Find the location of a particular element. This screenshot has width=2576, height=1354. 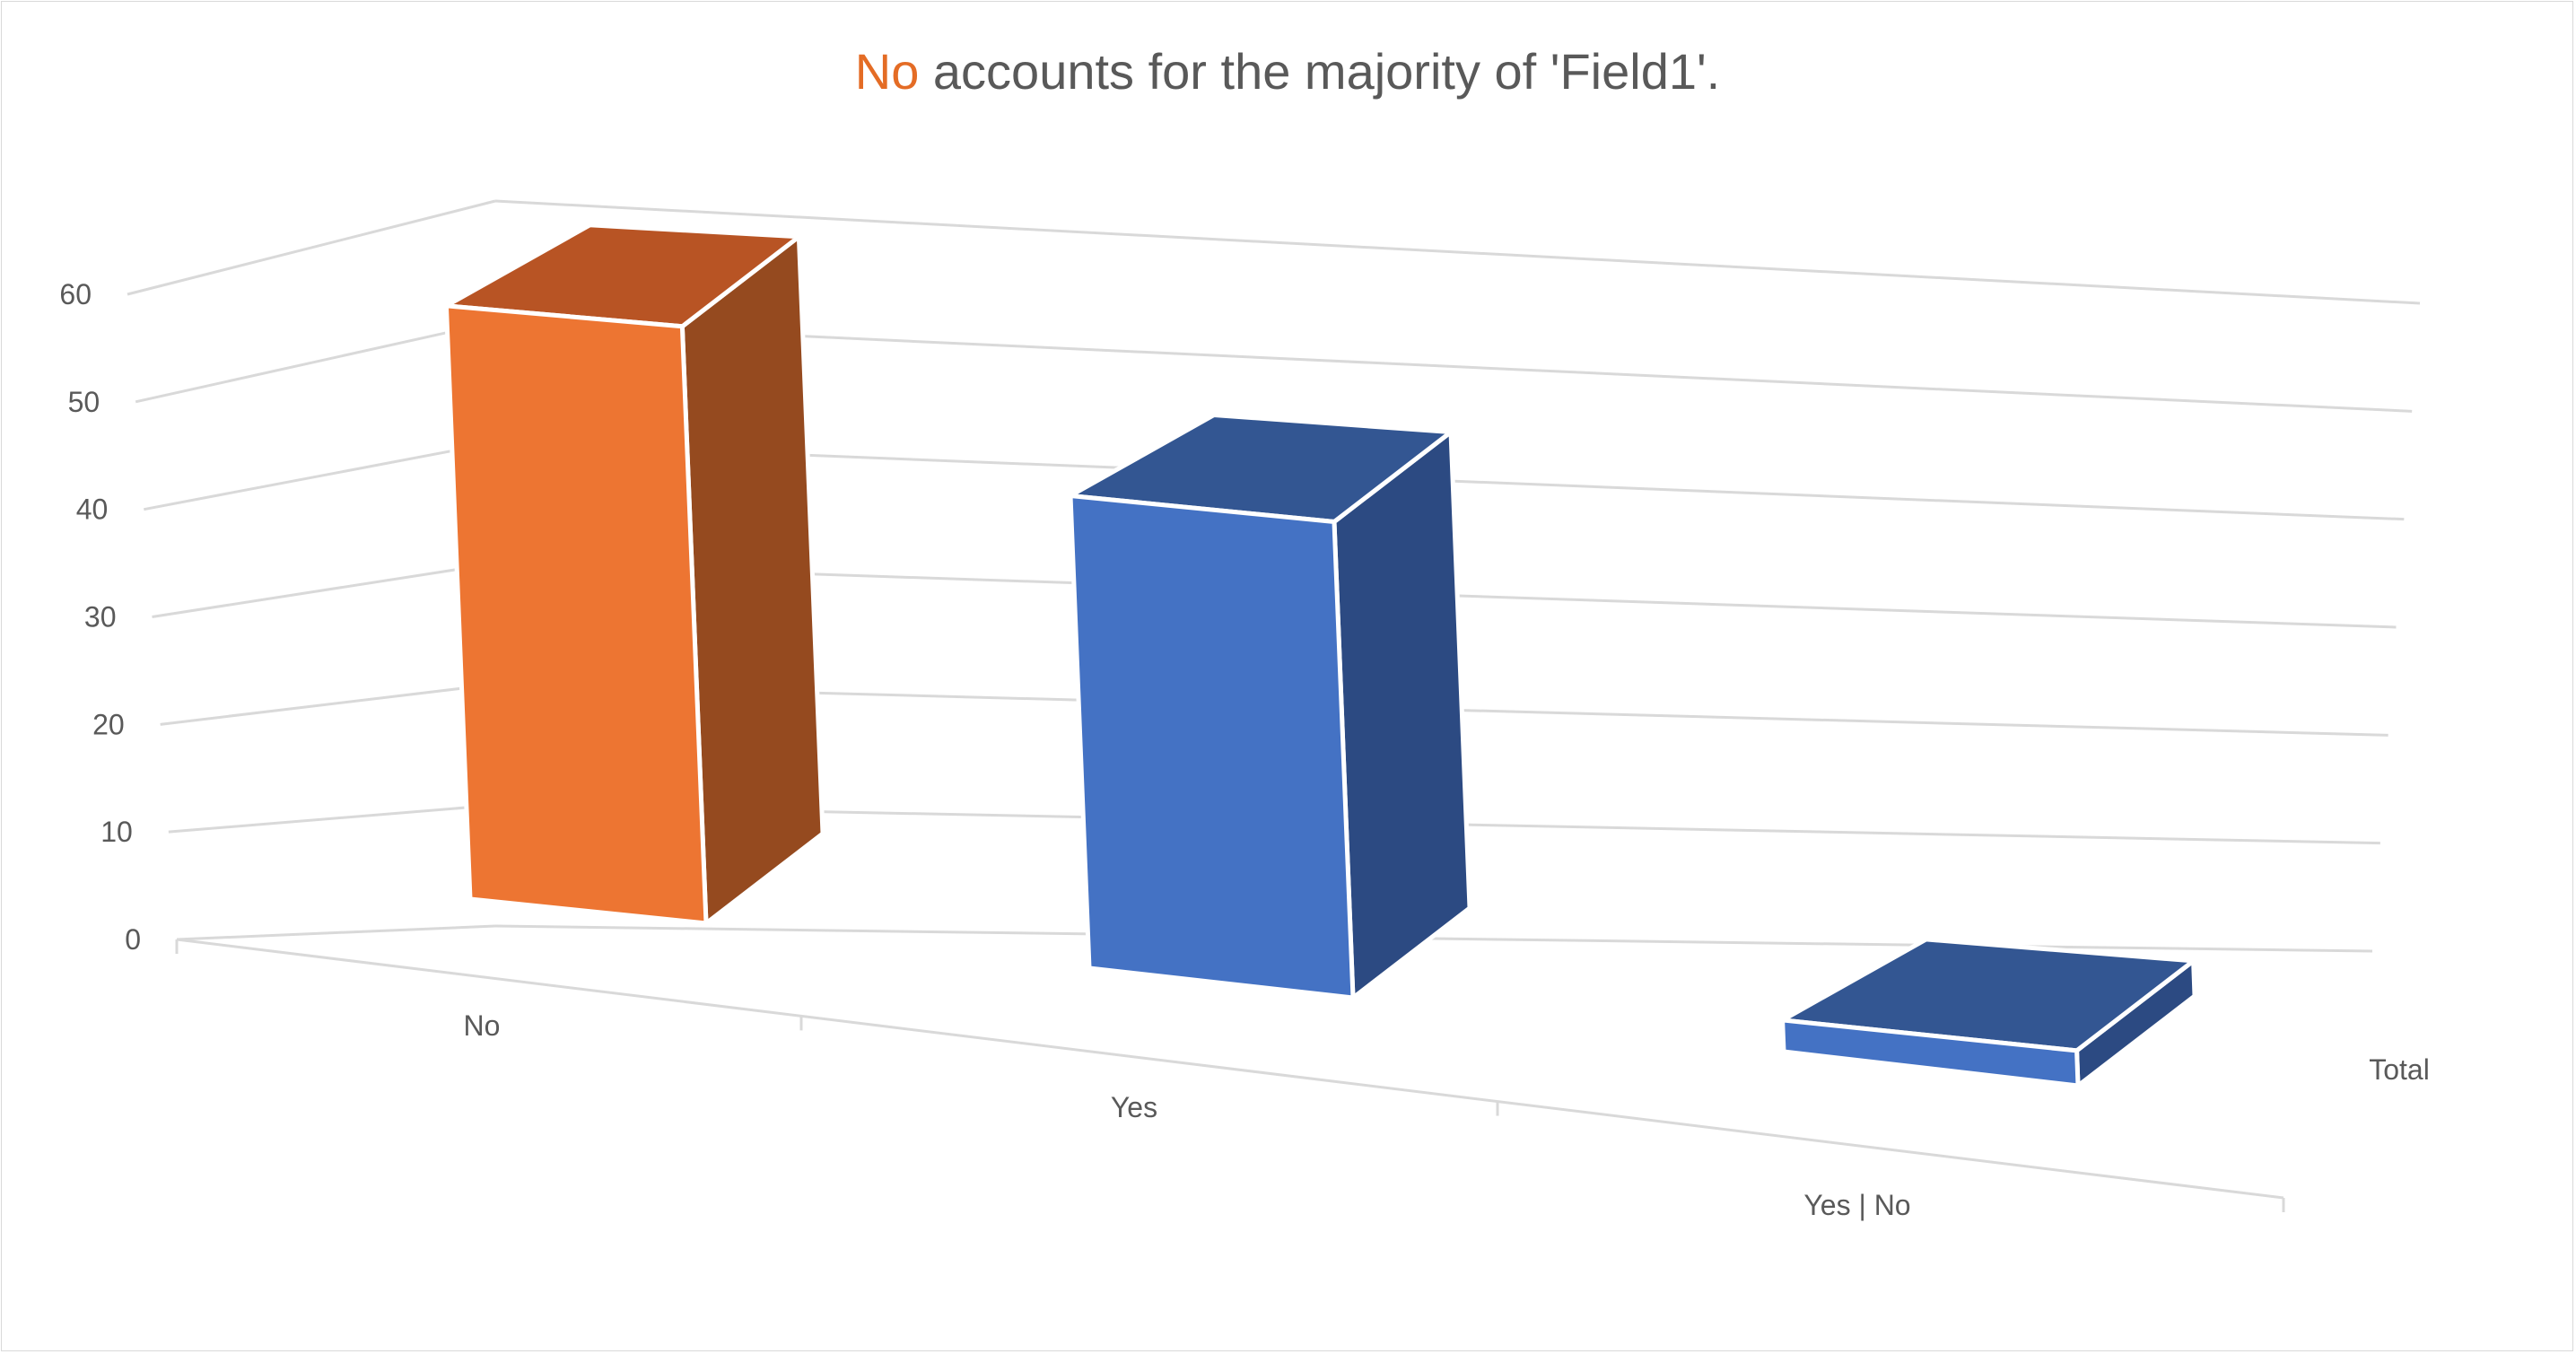

y-tick-label: 50 is located at coordinates (84, 402).